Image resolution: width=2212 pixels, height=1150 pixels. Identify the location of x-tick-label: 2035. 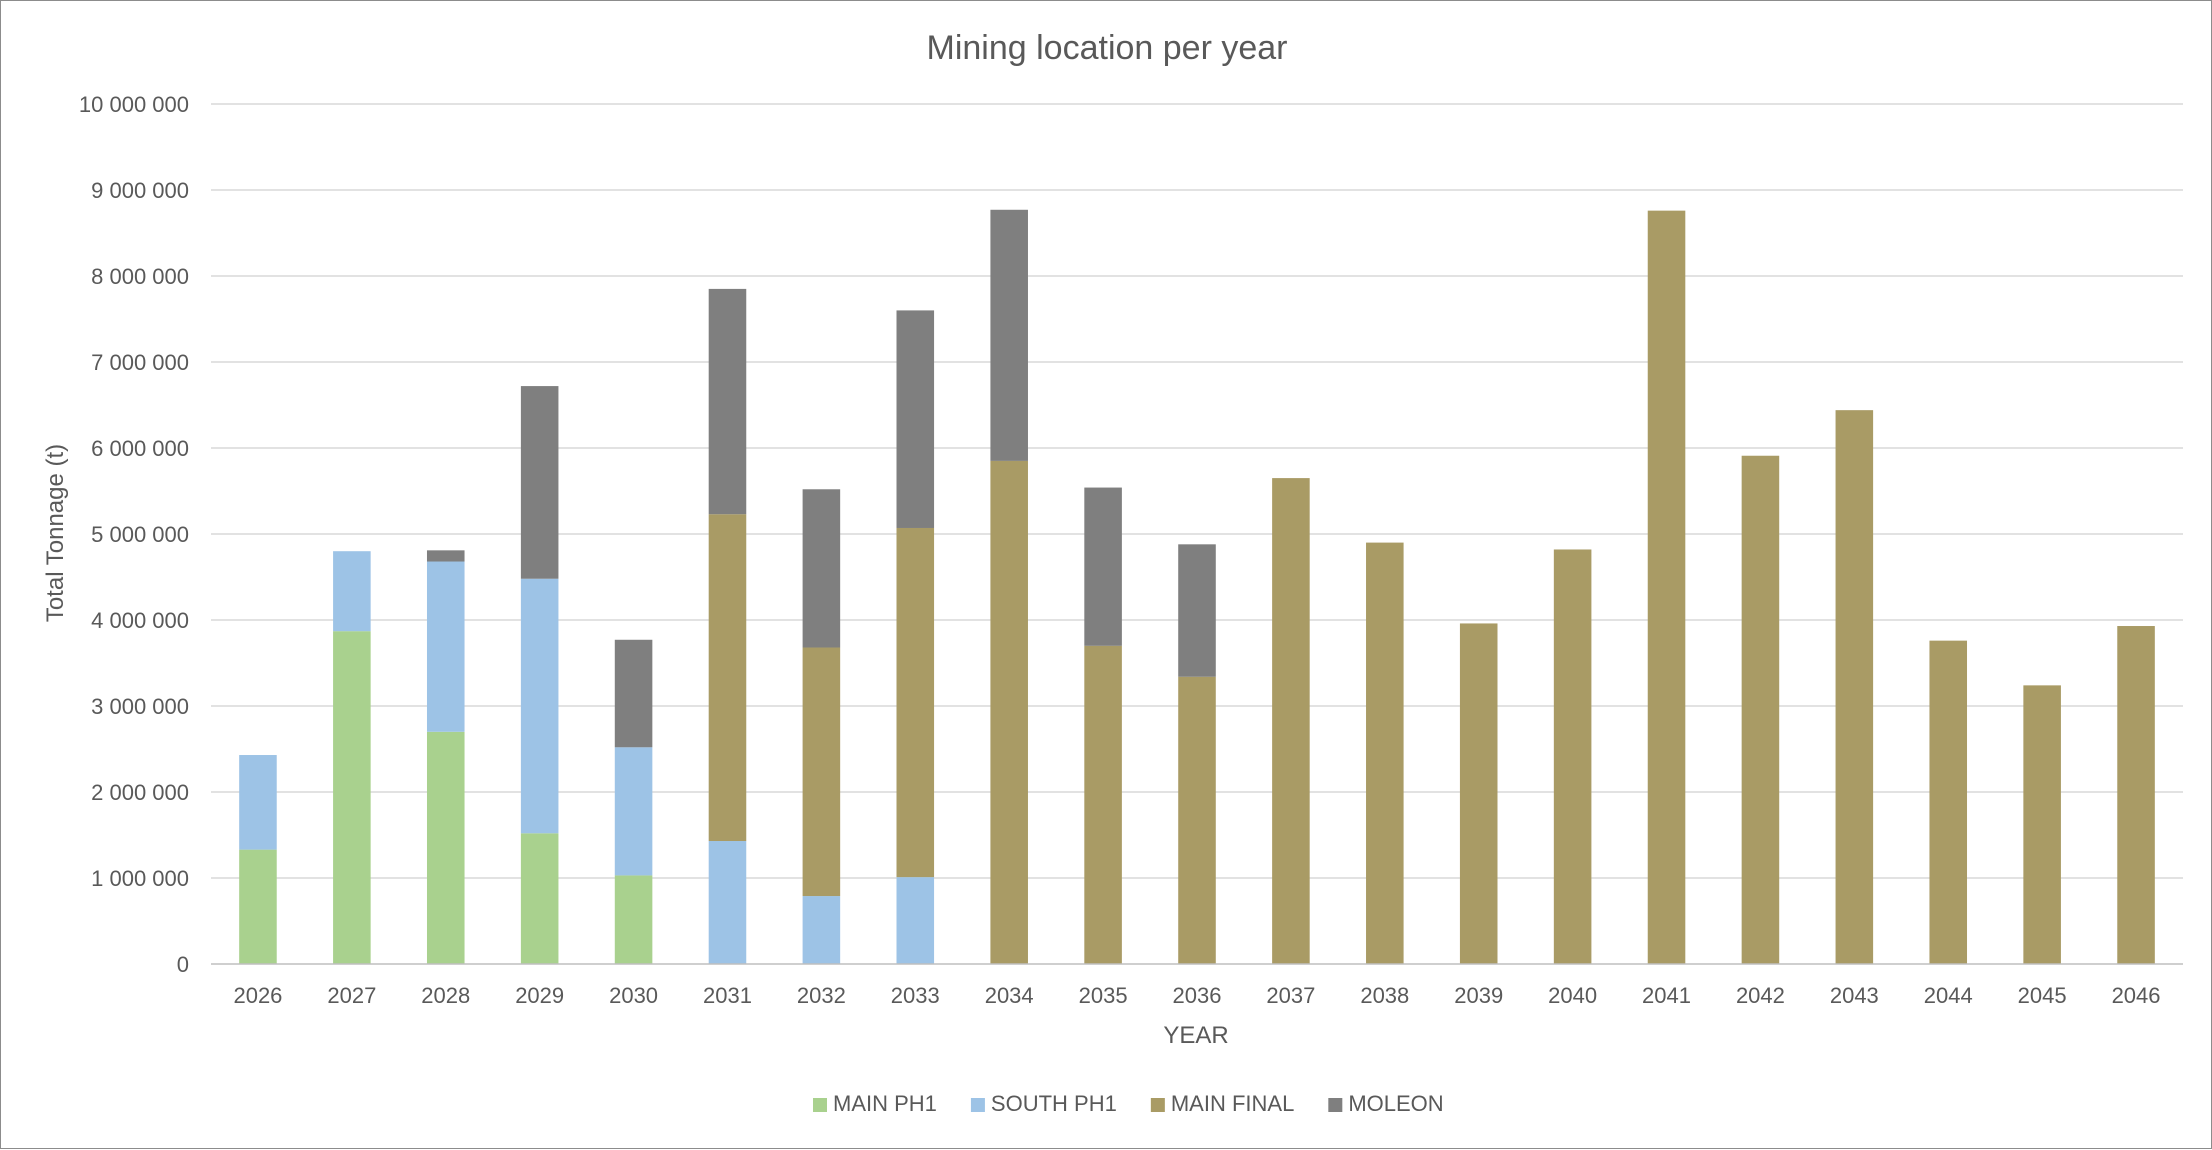
(1103, 995).